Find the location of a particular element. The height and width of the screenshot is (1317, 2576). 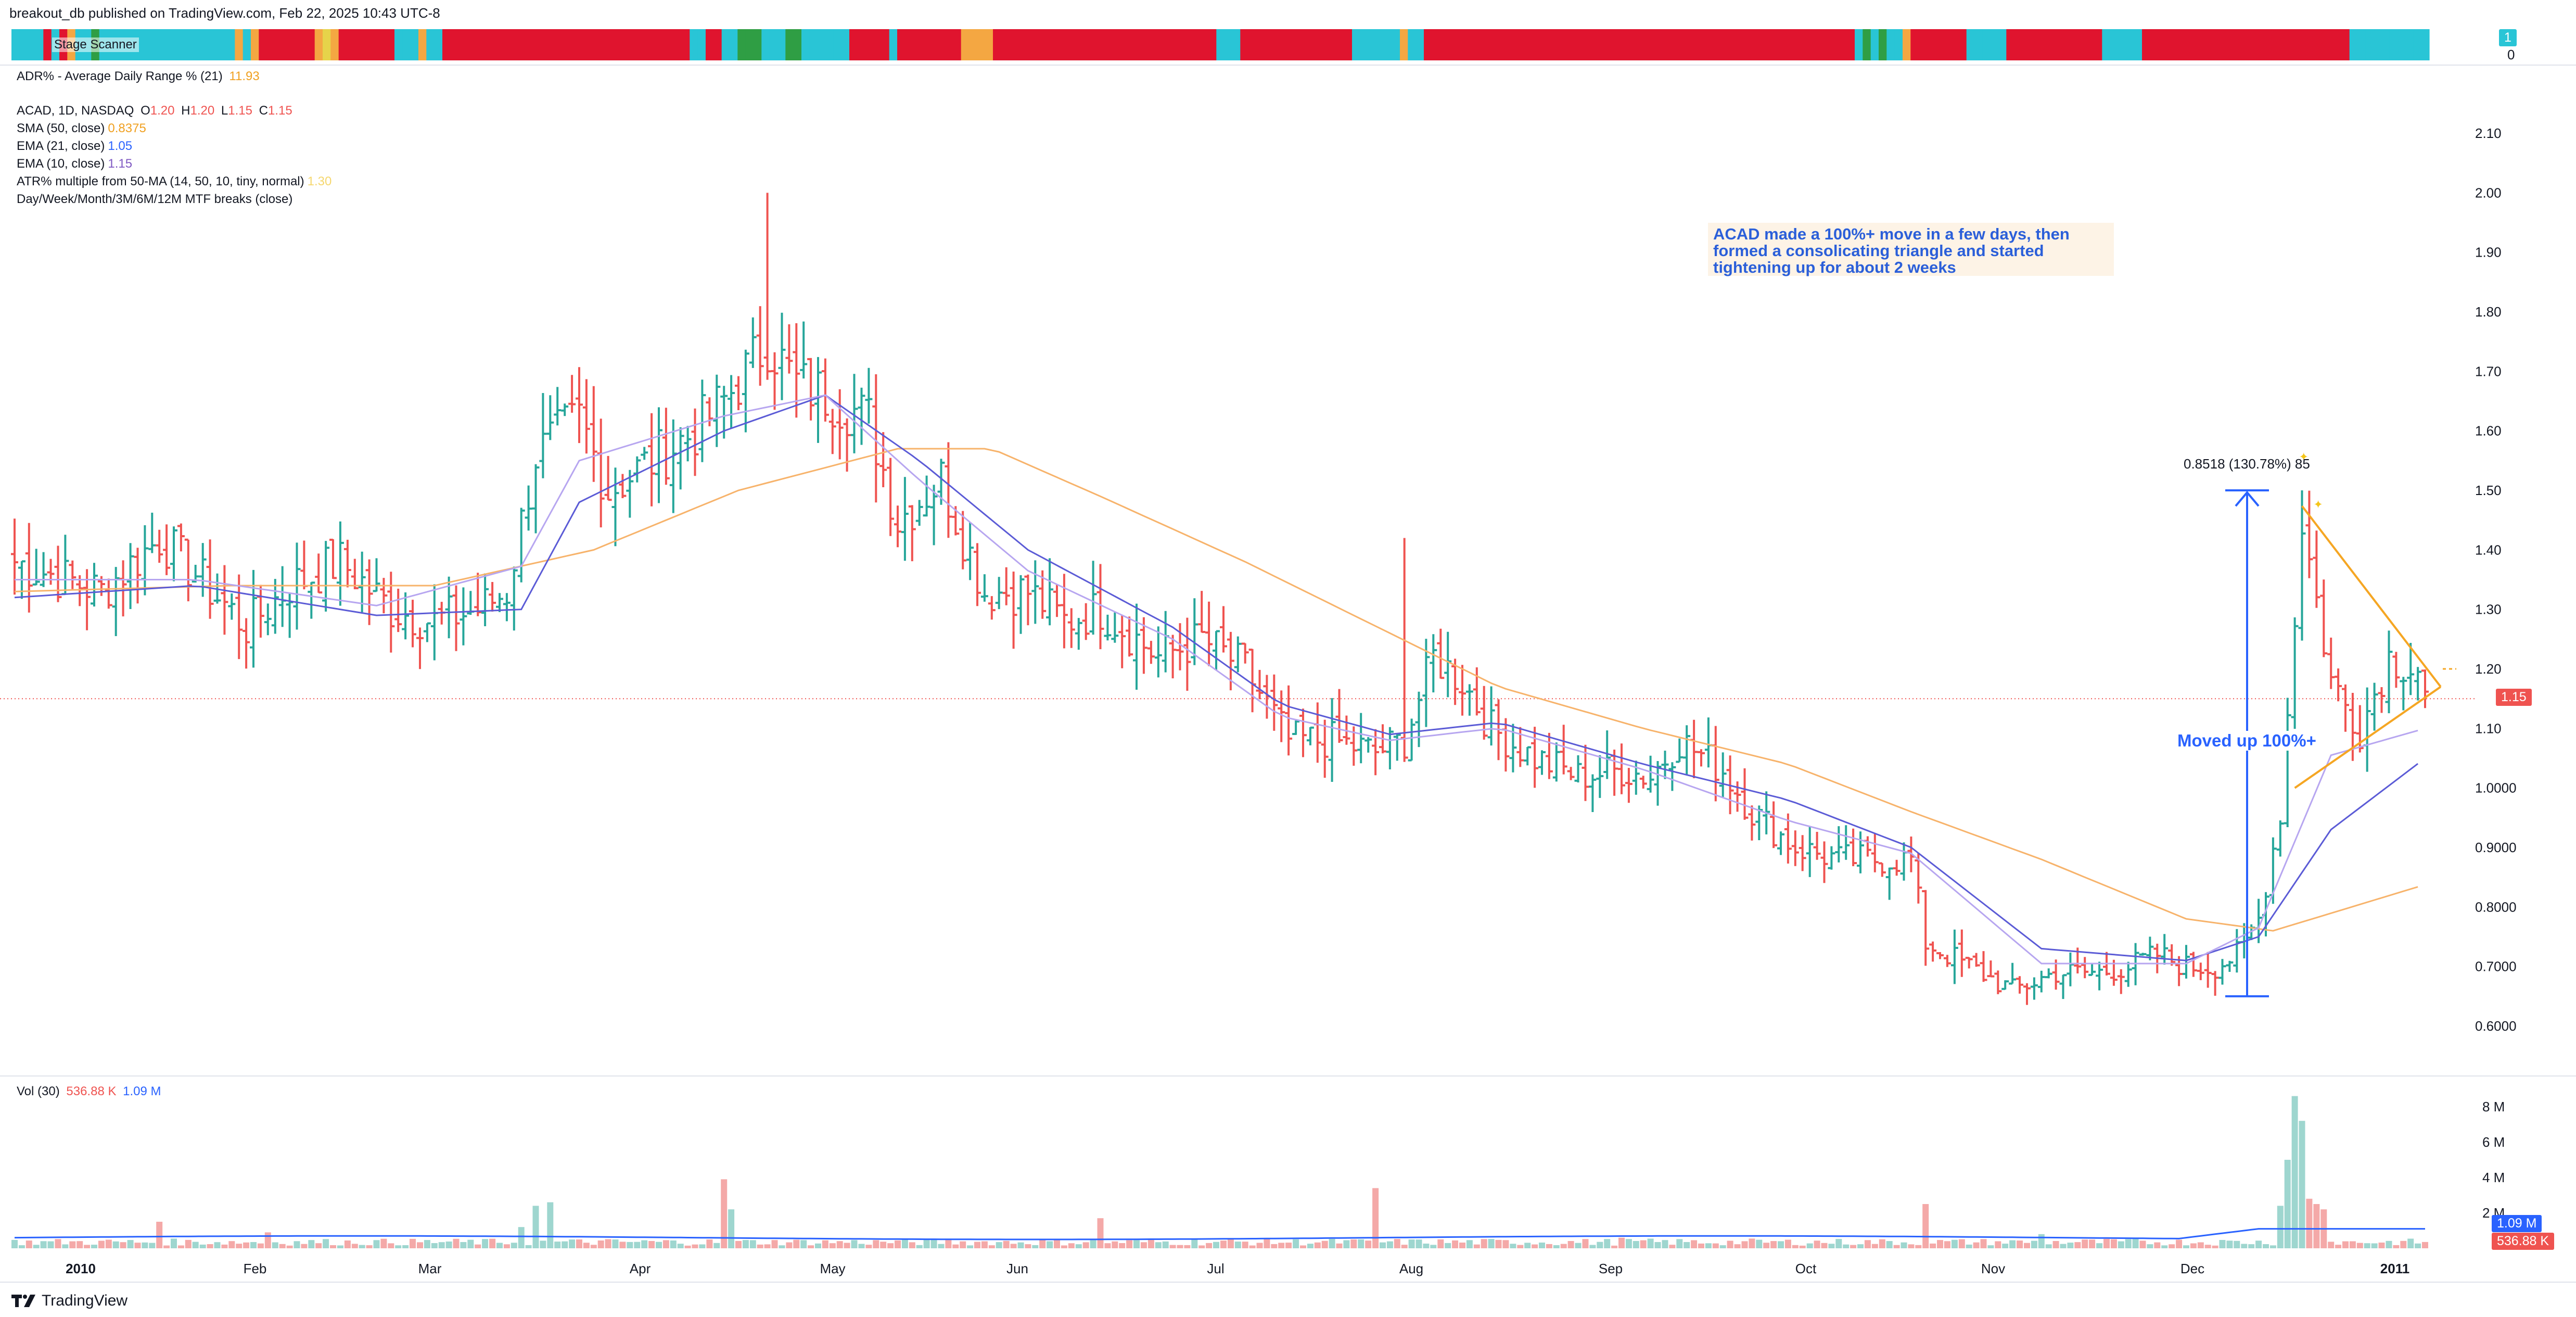

close-label: C is located at coordinates (263, 111).